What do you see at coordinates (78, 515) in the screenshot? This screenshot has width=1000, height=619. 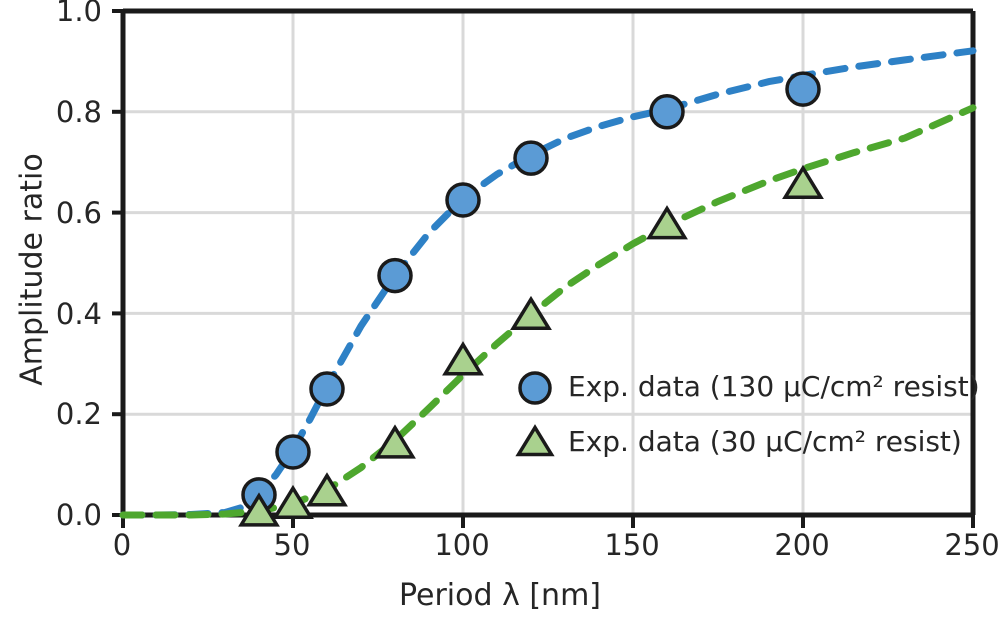 I see `y-tick-label-0: 0.0` at bounding box center [78, 515].